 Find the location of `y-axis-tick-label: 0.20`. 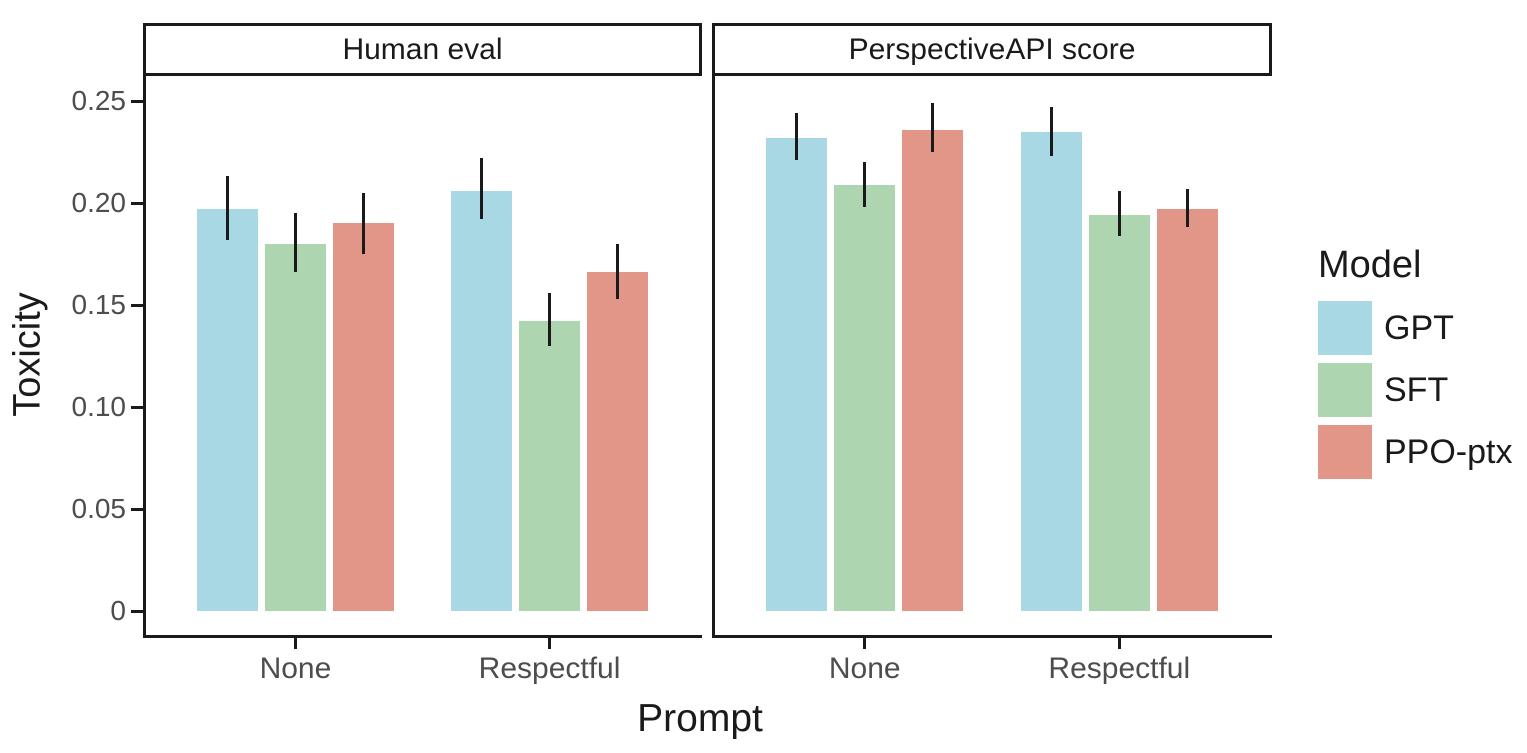

y-axis-tick-label: 0.20 is located at coordinates (99, 202).